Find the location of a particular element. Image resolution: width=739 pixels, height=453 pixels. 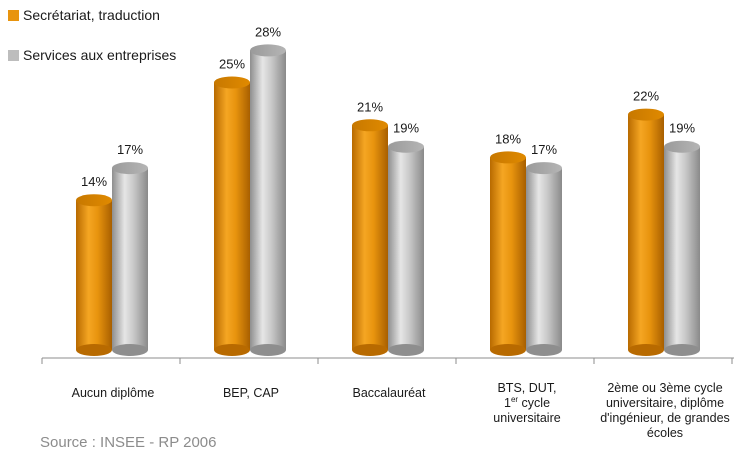

category-label-bac: Baccalauréat is located at coordinates (389, 393).